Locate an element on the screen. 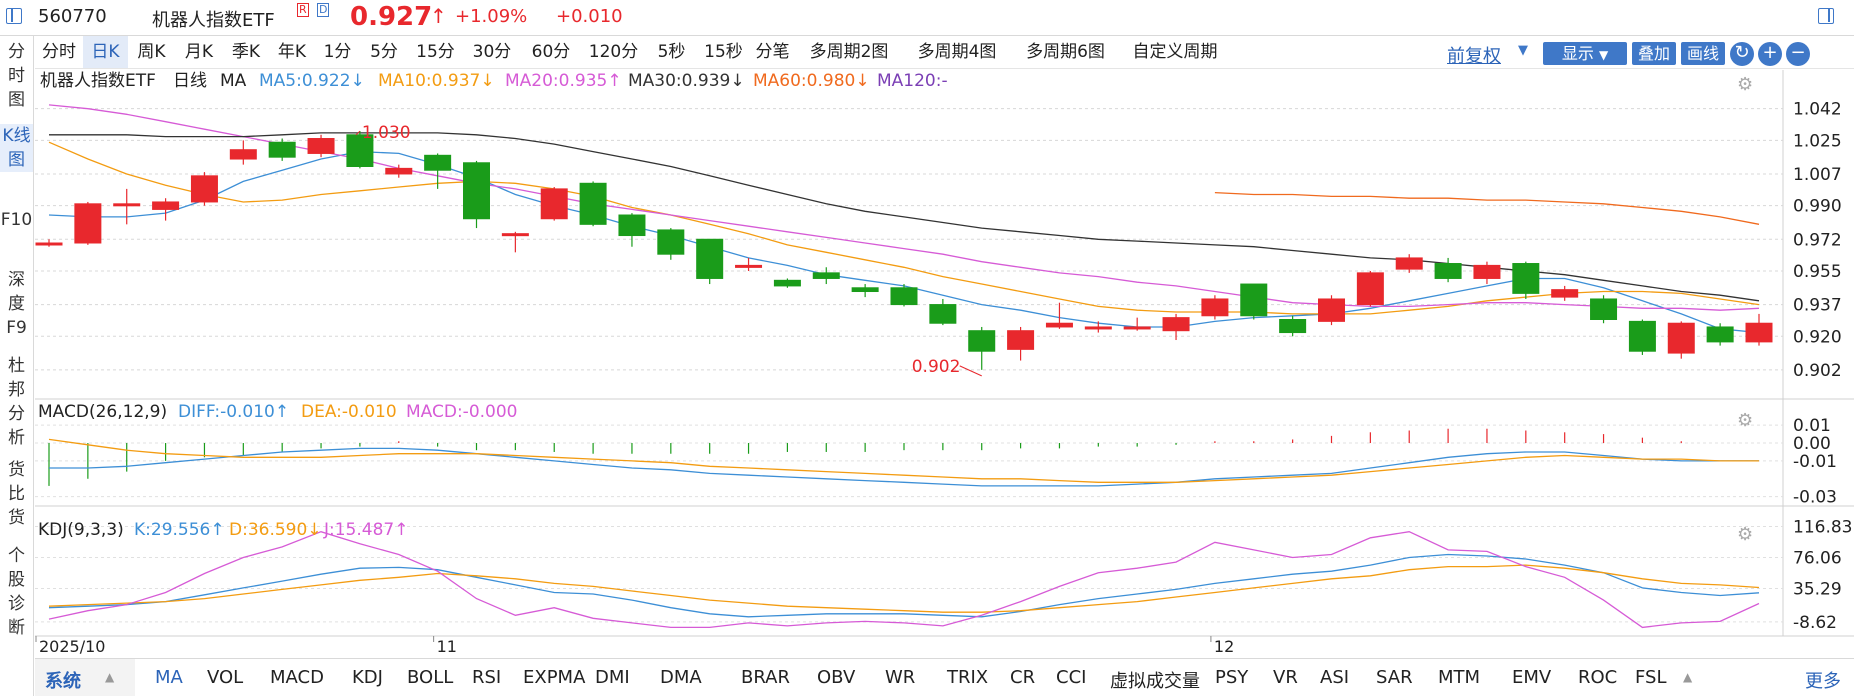 The width and height of the screenshot is (1854, 696). kdj-tick-label: -8.62 is located at coordinates (1815, 623).